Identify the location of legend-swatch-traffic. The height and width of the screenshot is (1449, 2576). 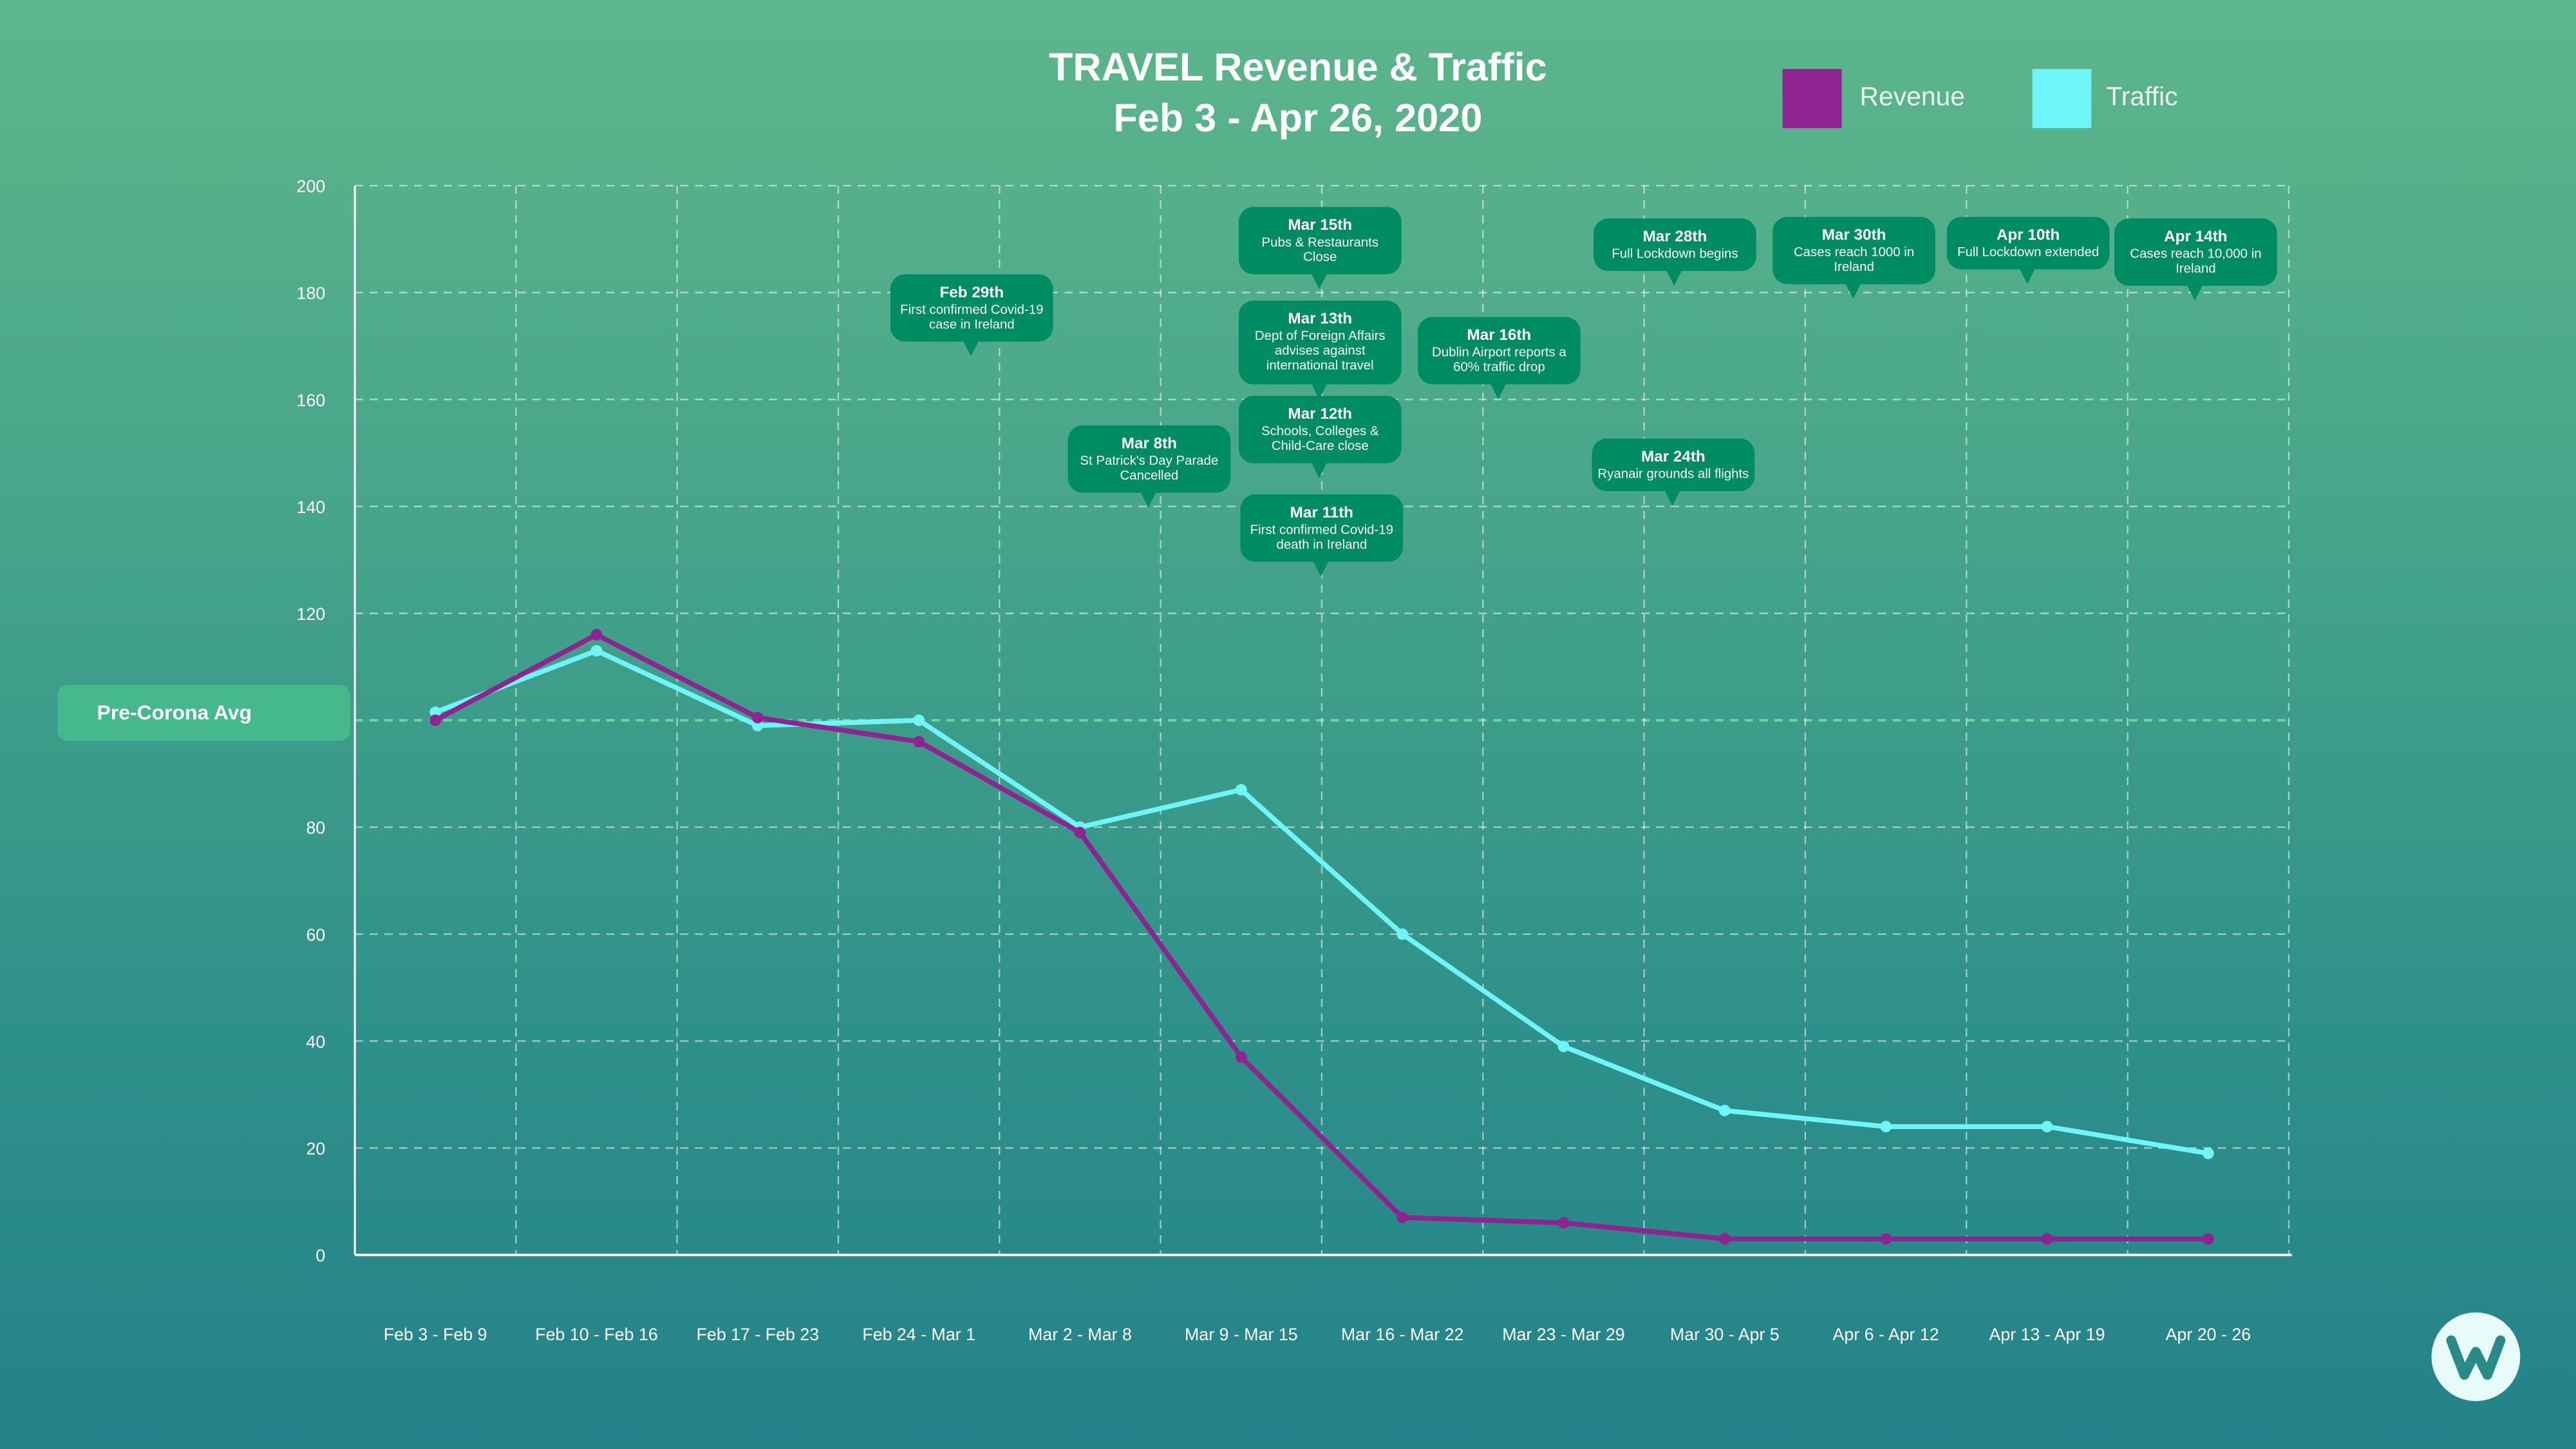
(2062, 99).